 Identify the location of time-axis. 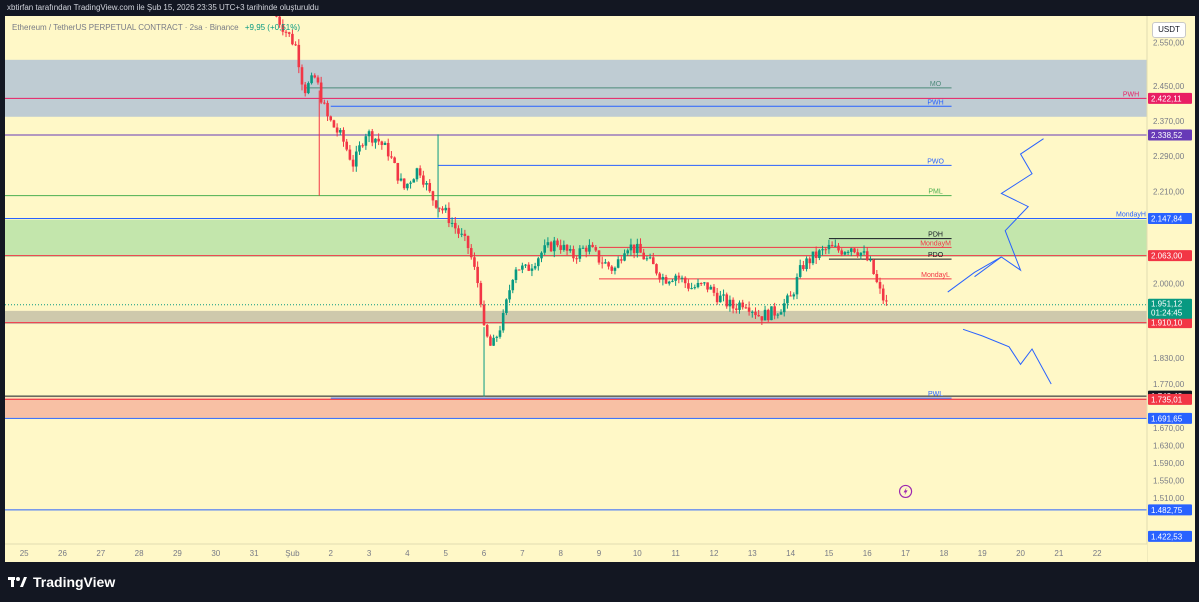
(576, 553).